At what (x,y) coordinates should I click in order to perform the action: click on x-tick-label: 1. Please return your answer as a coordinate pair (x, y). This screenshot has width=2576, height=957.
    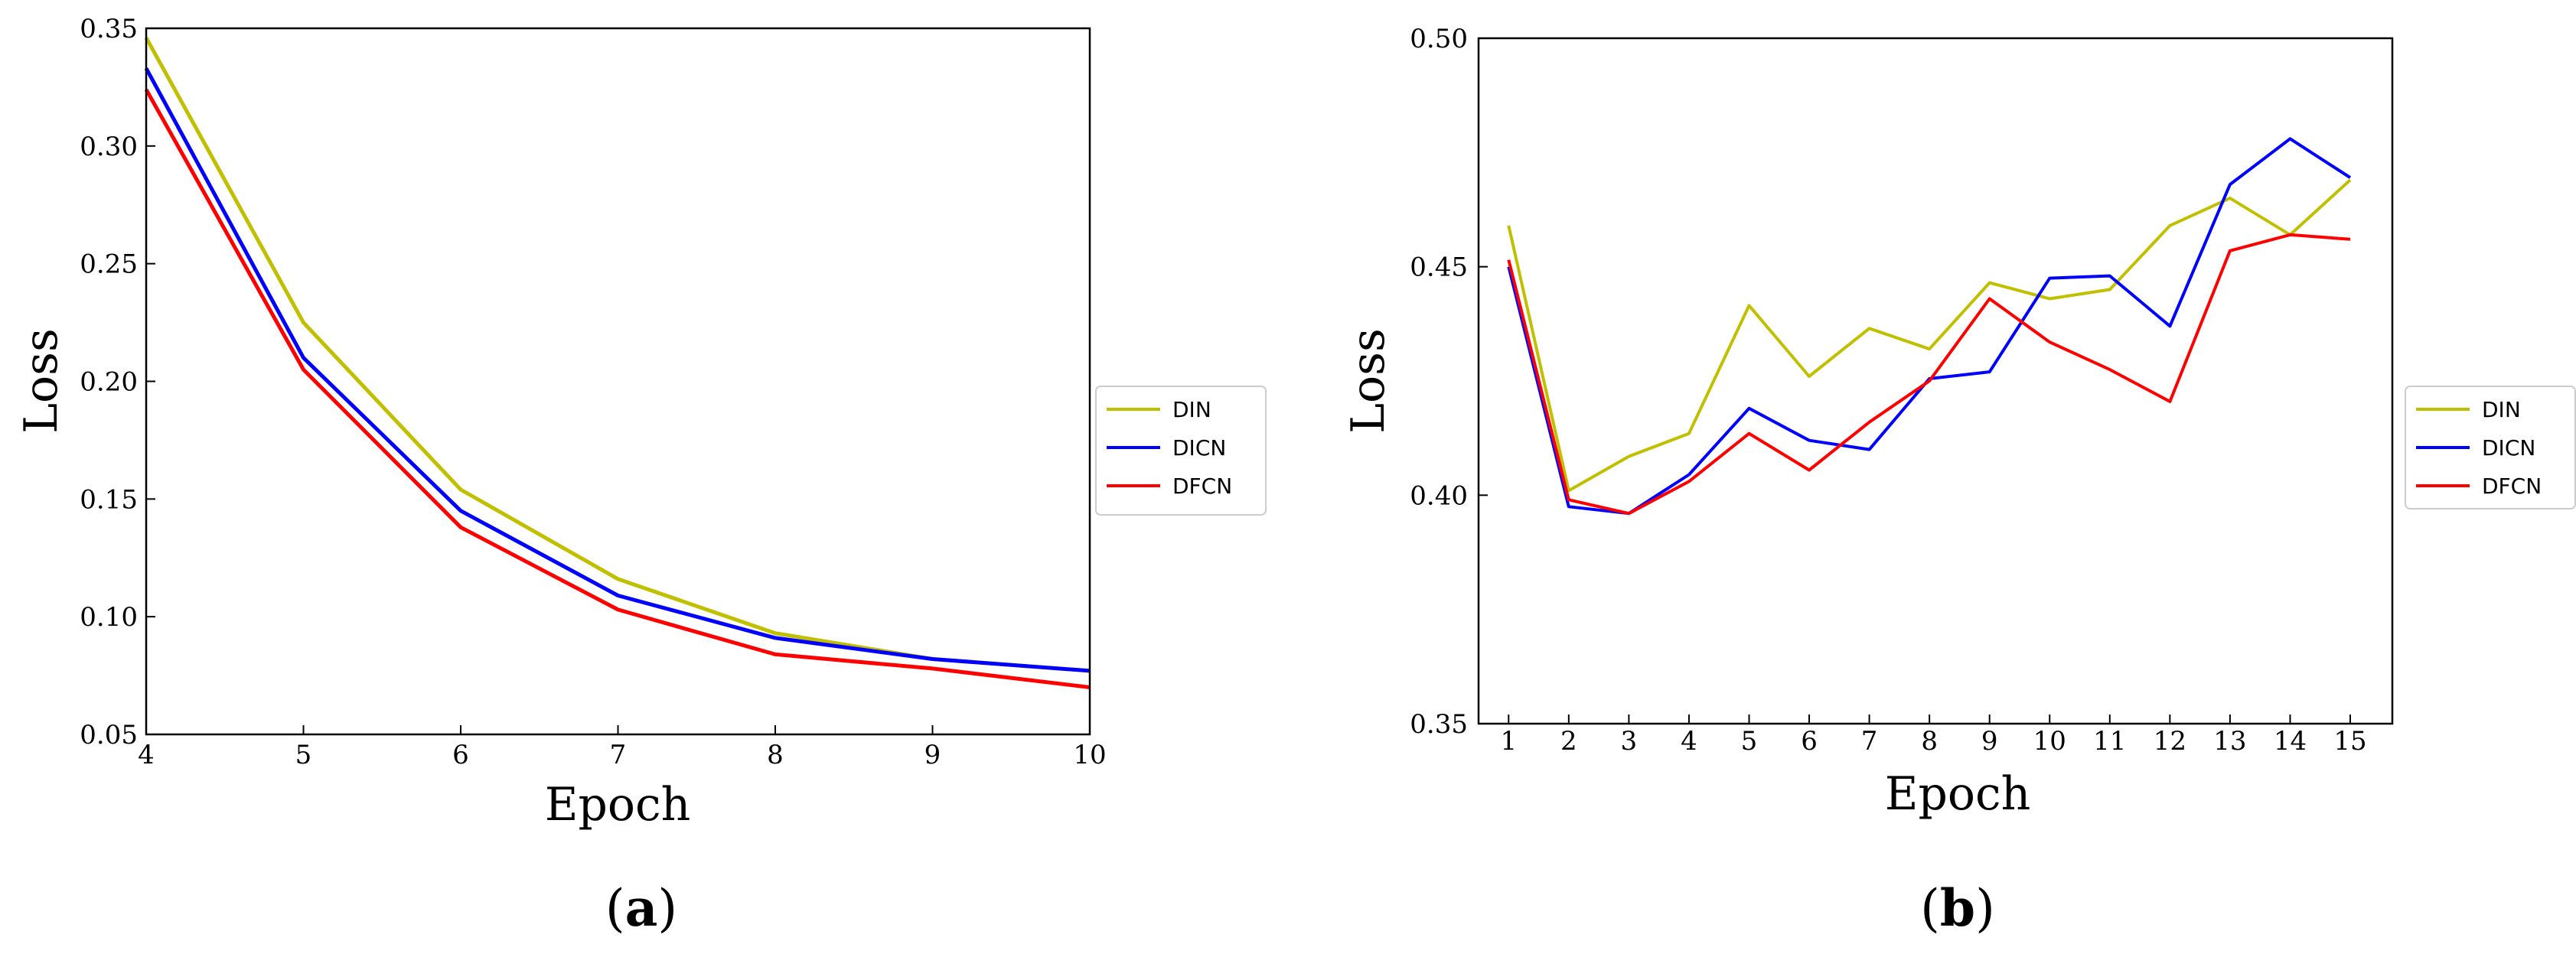
    Looking at the image, I should click on (1508, 741).